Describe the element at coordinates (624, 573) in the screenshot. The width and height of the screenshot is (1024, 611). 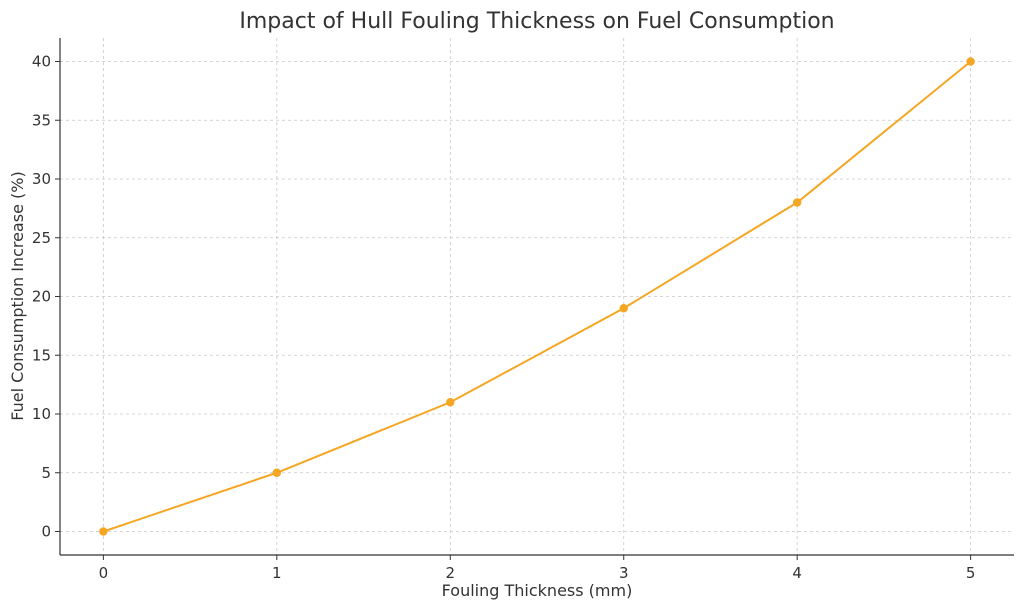
I see `x-tick-label: 3` at that location.